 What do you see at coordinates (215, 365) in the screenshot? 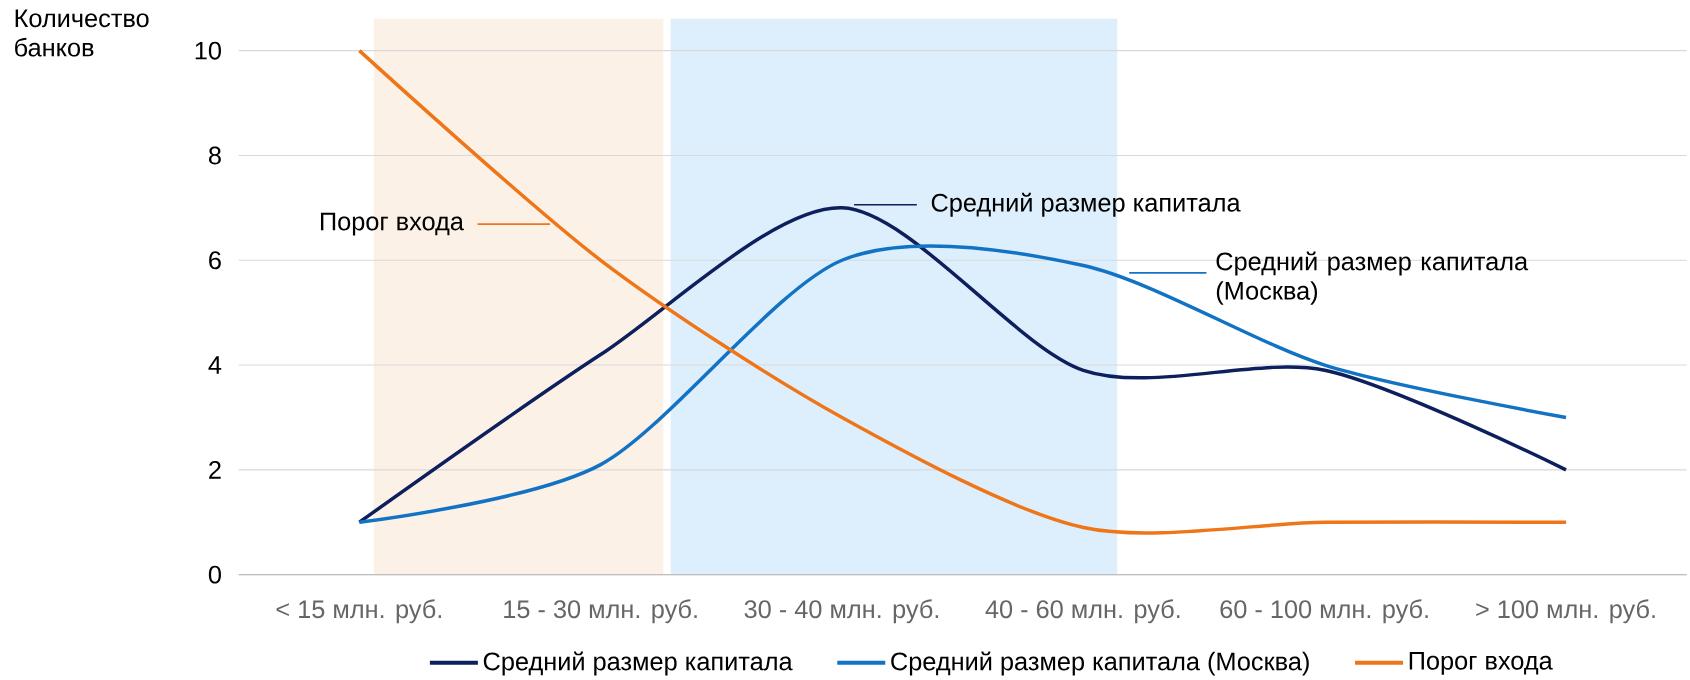
I see `y-tick-label: 4` at bounding box center [215, 365].